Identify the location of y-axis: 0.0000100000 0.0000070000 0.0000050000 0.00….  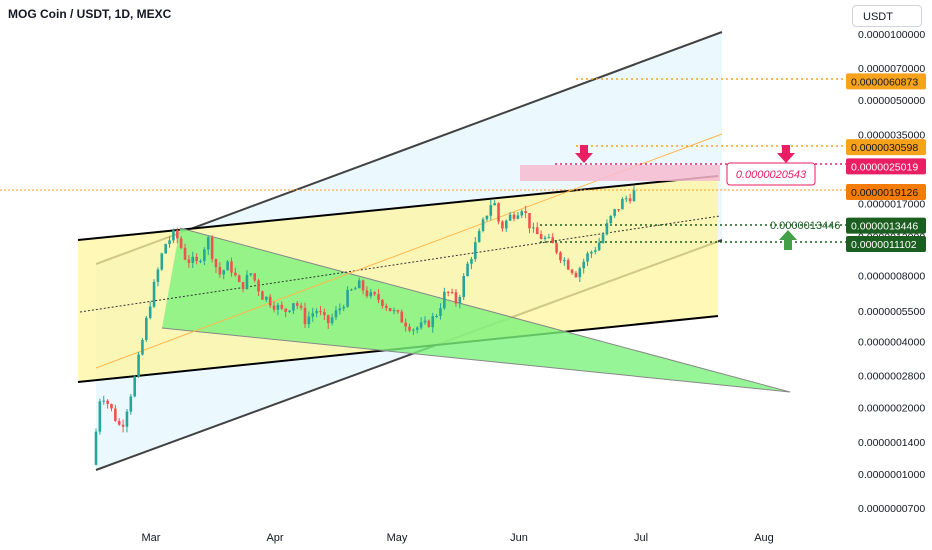
(891, 272).